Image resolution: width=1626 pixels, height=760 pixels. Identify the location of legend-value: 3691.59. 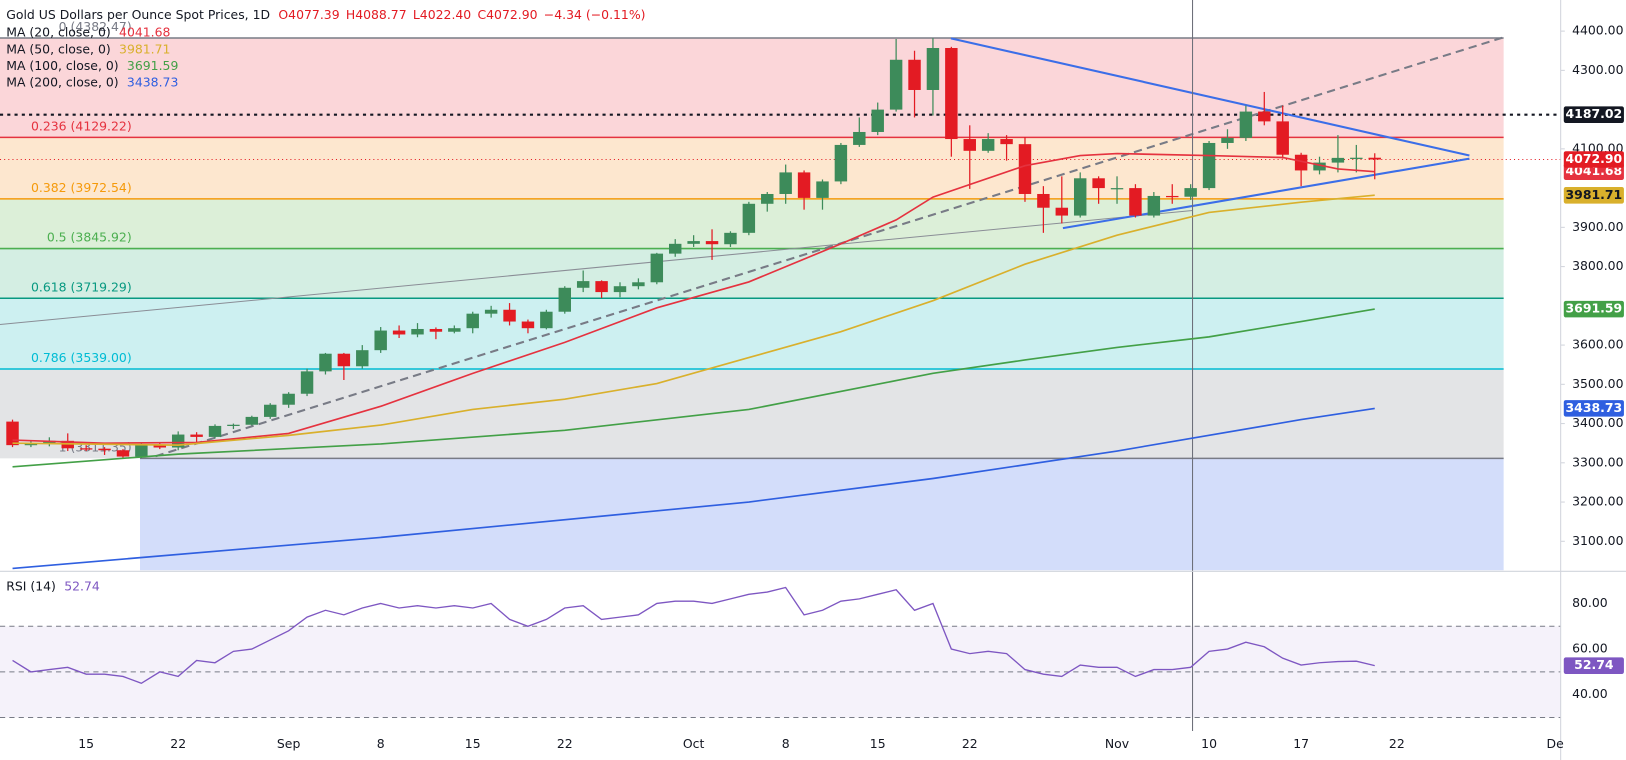
(153, 65).